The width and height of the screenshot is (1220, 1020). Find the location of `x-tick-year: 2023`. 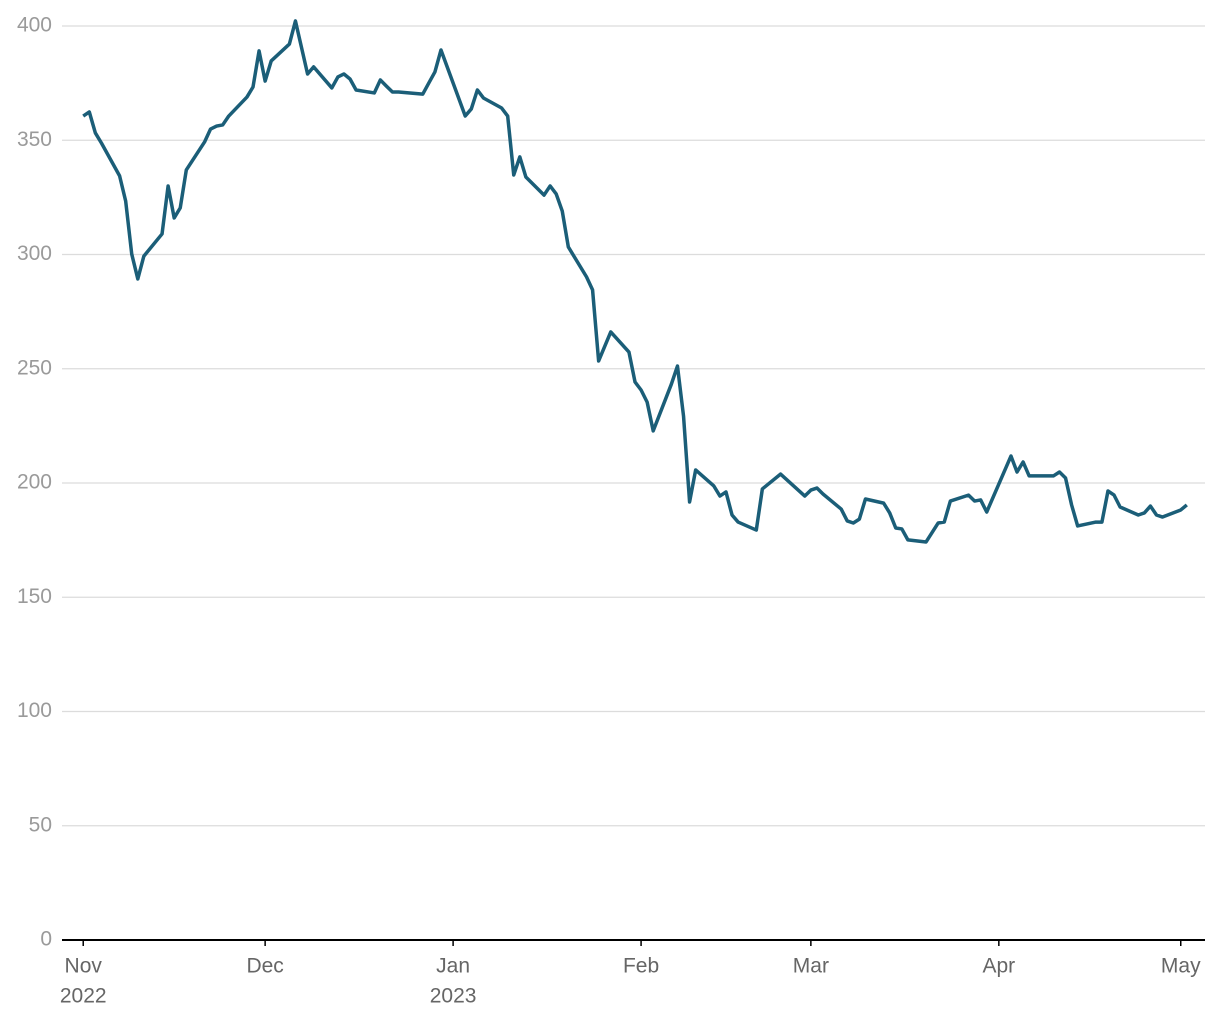

x-tick-year: 2023 is located at coordinates (453, 996).